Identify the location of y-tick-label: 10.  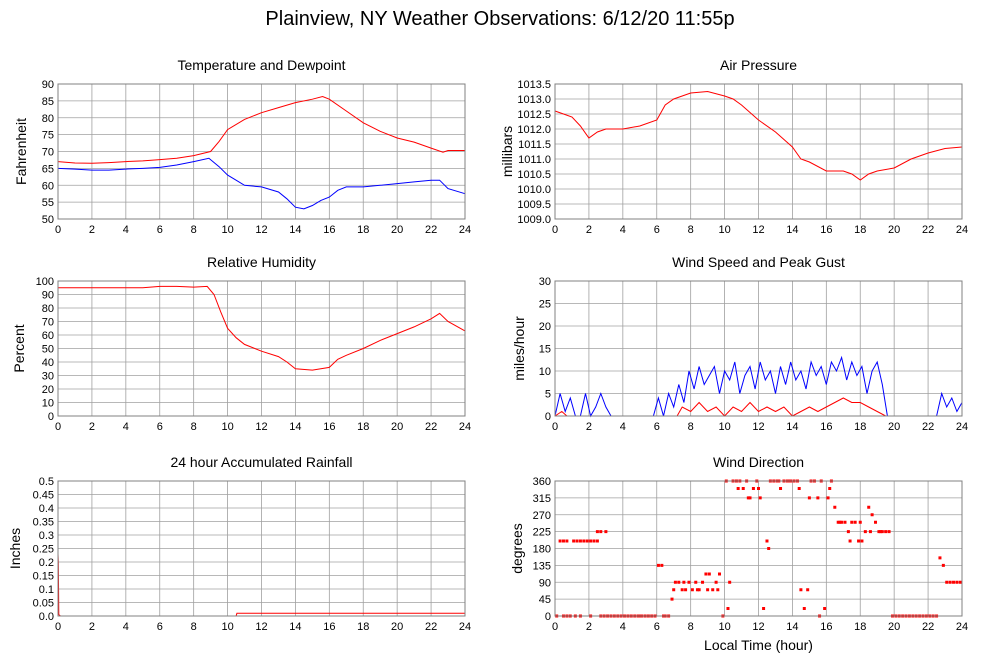
(545, 372).